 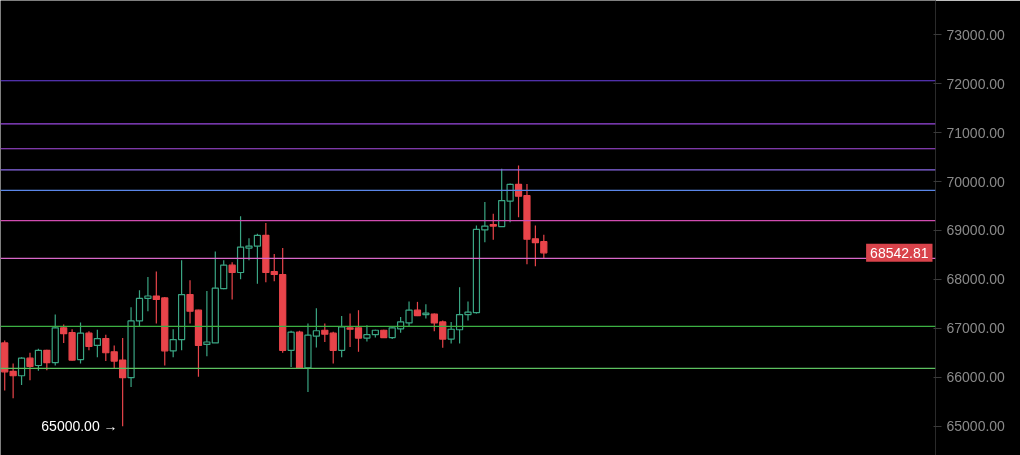 What do you see at coordinates (976, 279) in the screenshot?
I see `y-tick-label: 68000.00` at bounding box center [976, 279].